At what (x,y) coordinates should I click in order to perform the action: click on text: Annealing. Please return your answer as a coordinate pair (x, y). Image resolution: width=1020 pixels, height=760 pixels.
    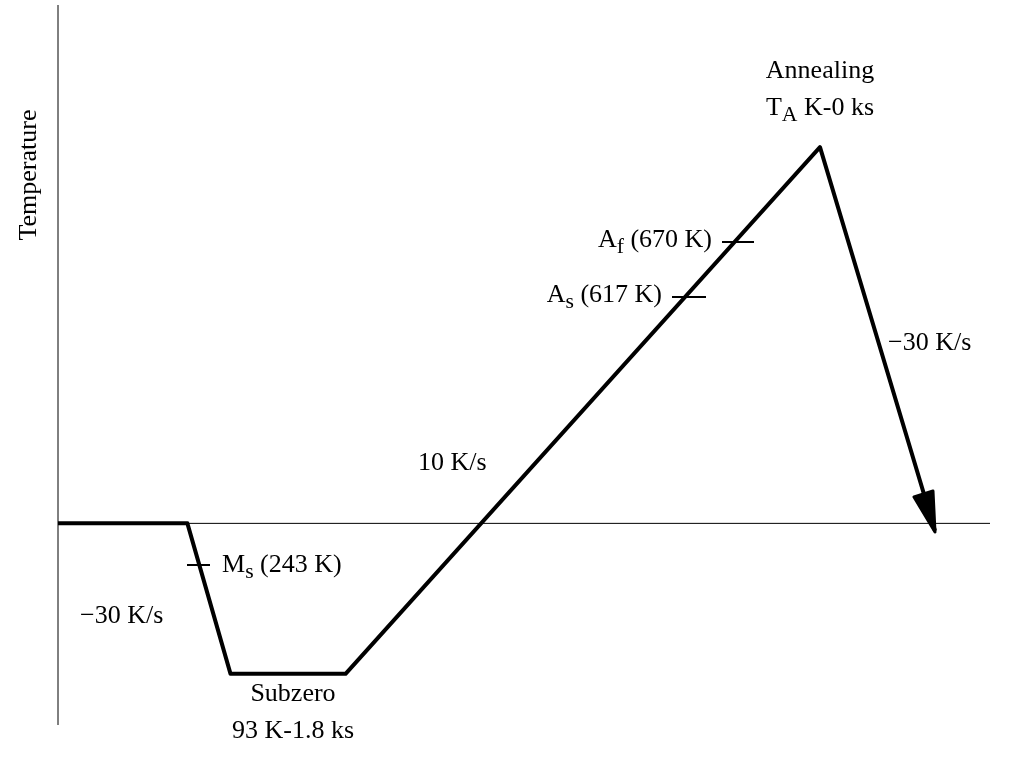
    Looking at the image, I should click on (820, 69).